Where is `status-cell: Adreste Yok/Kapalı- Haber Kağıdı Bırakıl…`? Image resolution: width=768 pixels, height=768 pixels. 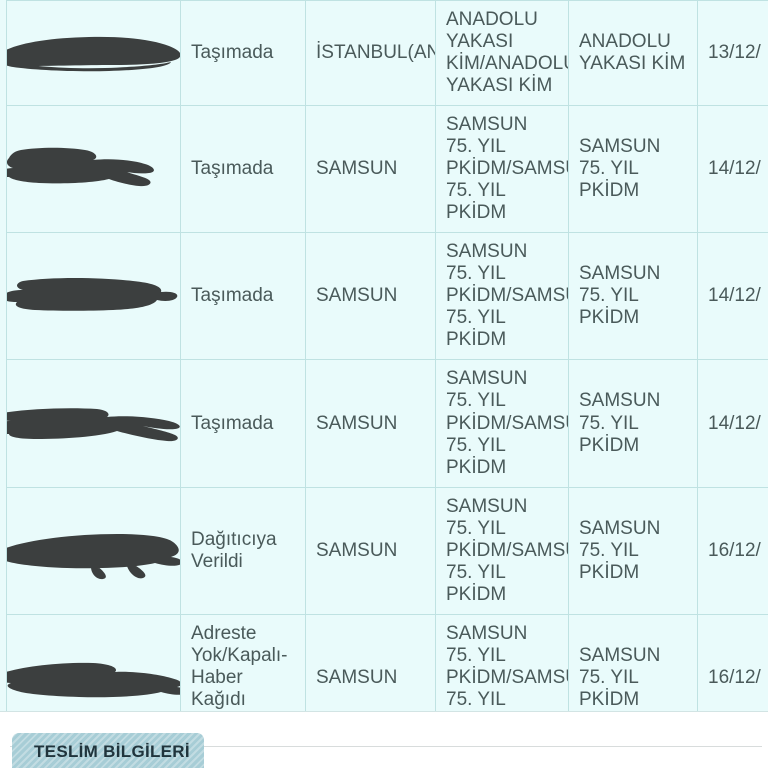 status-cell: Adreste Yok/Kapalı- Haber Kağıdı Bırakıl… is located at coordinates (243, 662).